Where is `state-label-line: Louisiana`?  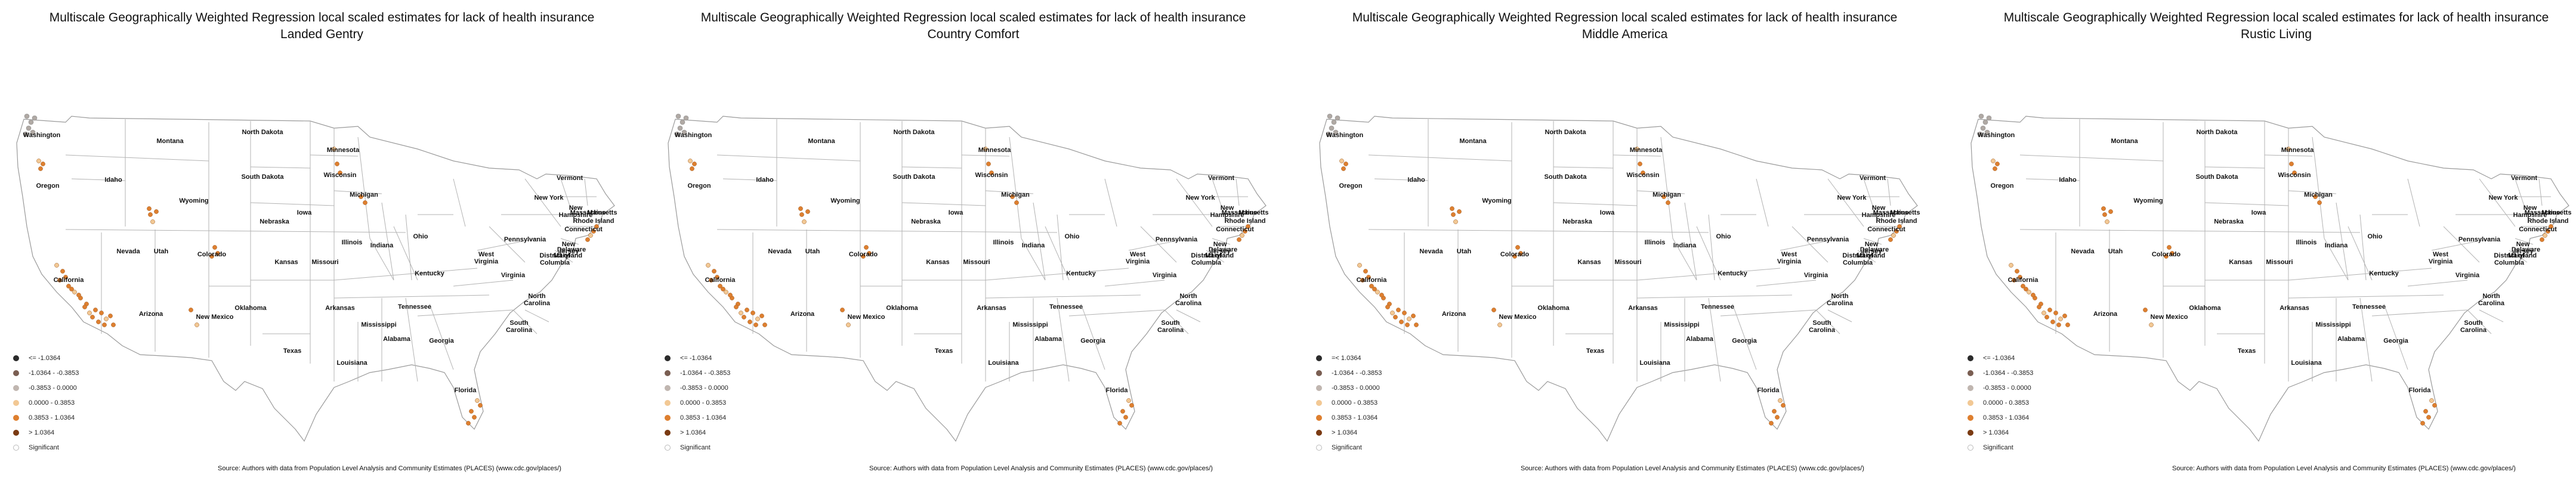
state-label-line: Louisiana is located at coordinates (351, 363).